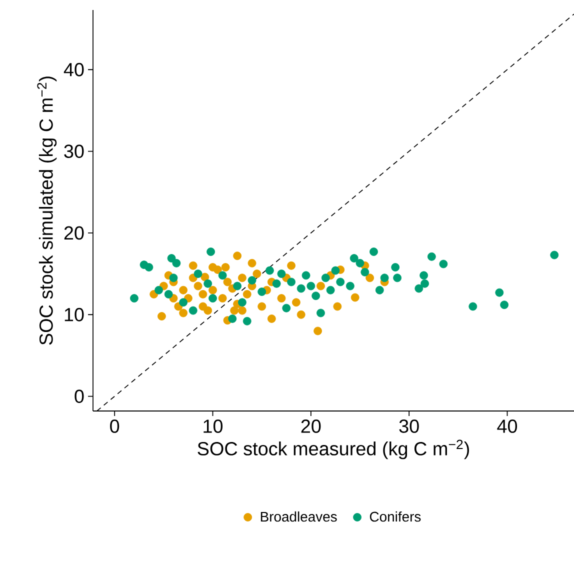 The height and width of the screenshot is (561, 574). What do you see at coordinates (74, 233) in the screenshot?
I see `y-tick-label: 20` at bounding box center [74, 233].